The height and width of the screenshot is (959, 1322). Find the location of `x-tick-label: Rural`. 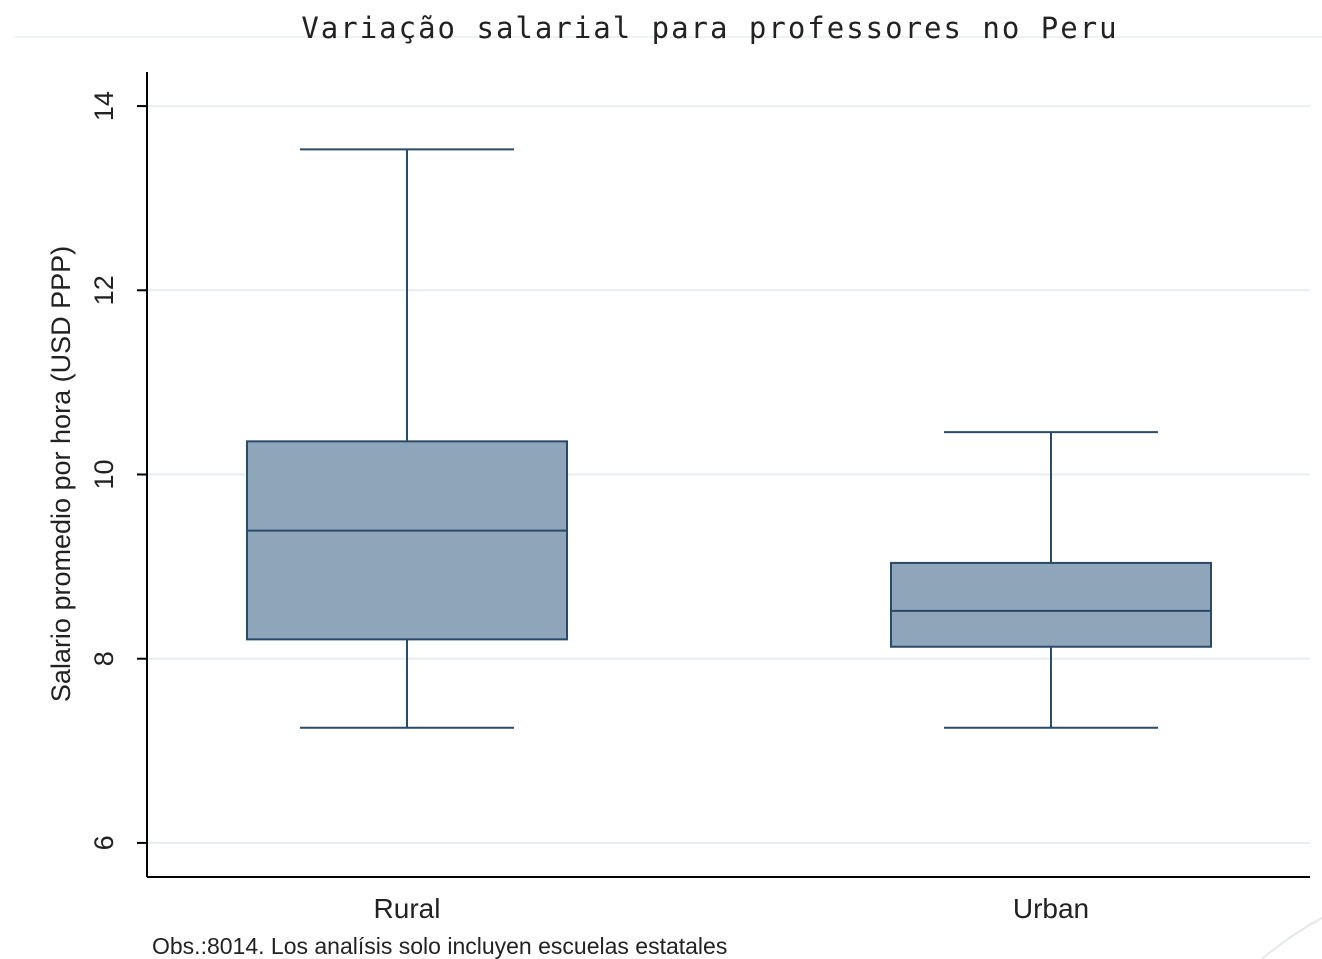

x-tick-label: Rural is located at coordinates (407, 908).